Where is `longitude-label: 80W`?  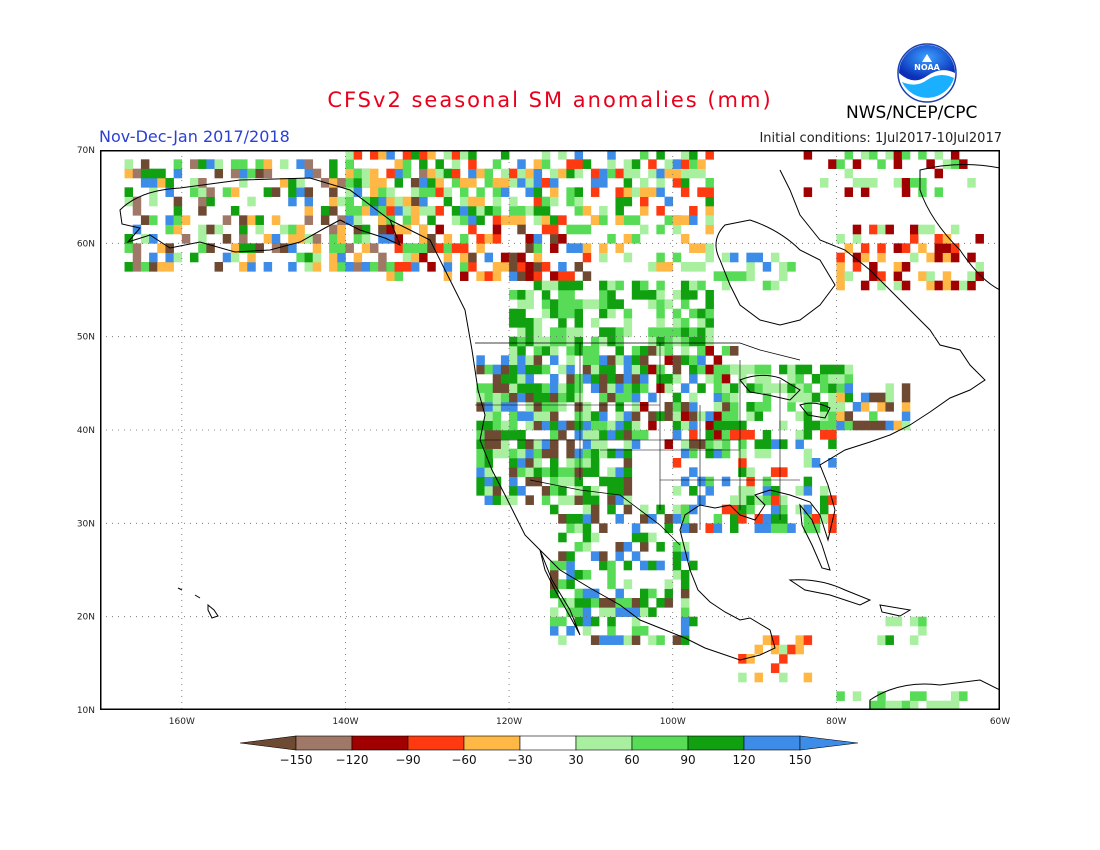 longitude-label: 80W is located at coordinates (836, 722).